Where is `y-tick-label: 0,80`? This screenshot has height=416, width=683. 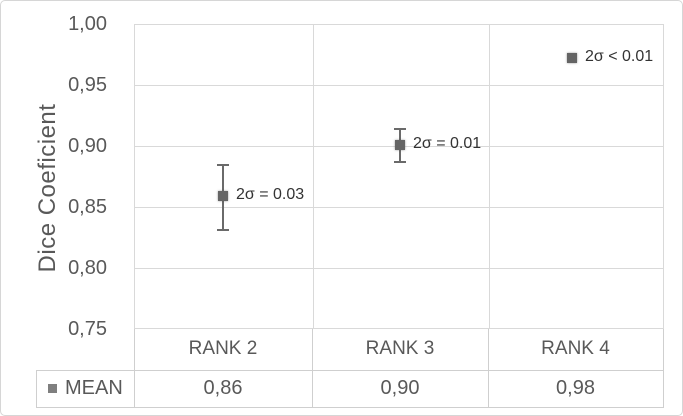 y-tick-label: 0,80 is located at coordinates (87, 268).